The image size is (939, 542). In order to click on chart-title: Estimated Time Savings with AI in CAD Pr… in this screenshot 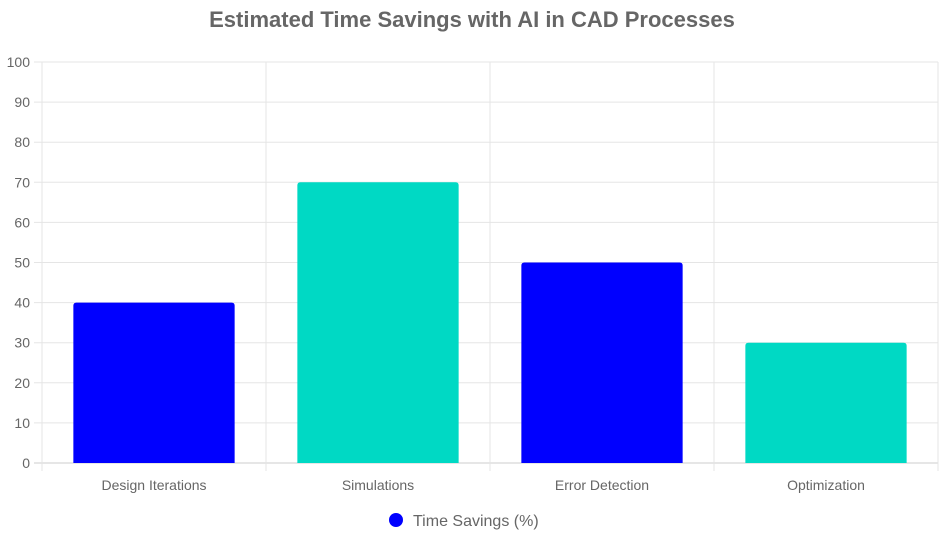, I will do `click(472, 19)`.